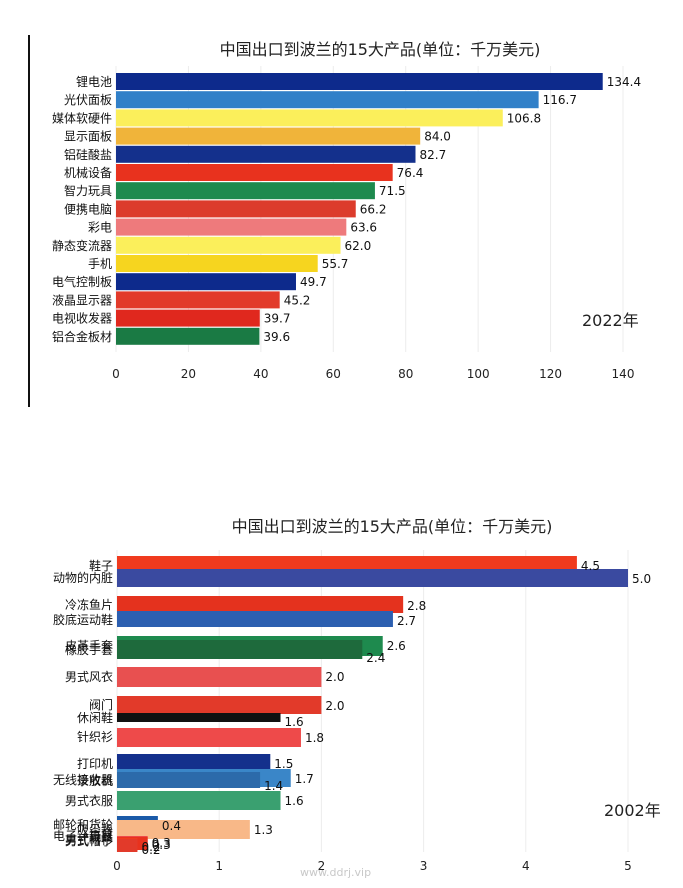 The height and width of the screenshot is (888, 683). Describe the element at coordinates (89, 800) in the screenshot. I see `category-label: 男式衣服` at that location.